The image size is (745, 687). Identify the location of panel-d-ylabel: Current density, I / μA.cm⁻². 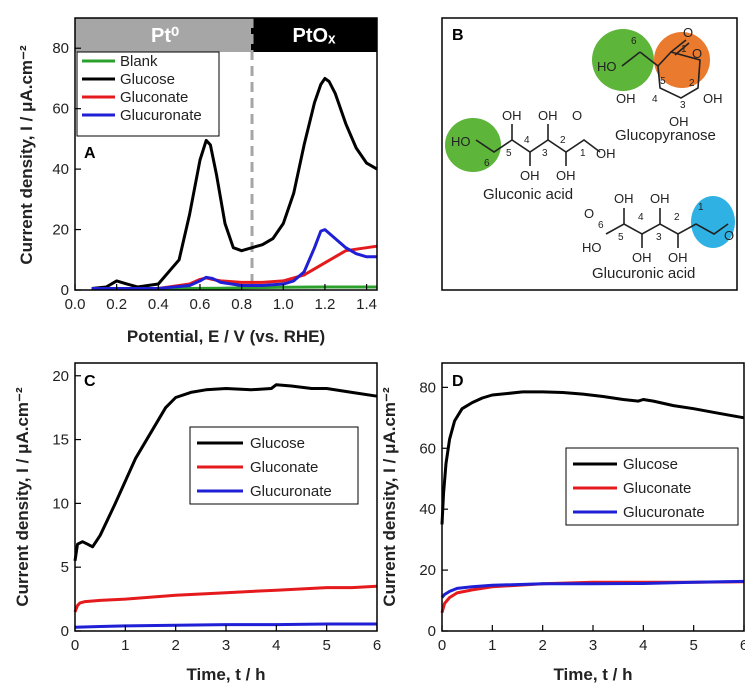
(389, 497).